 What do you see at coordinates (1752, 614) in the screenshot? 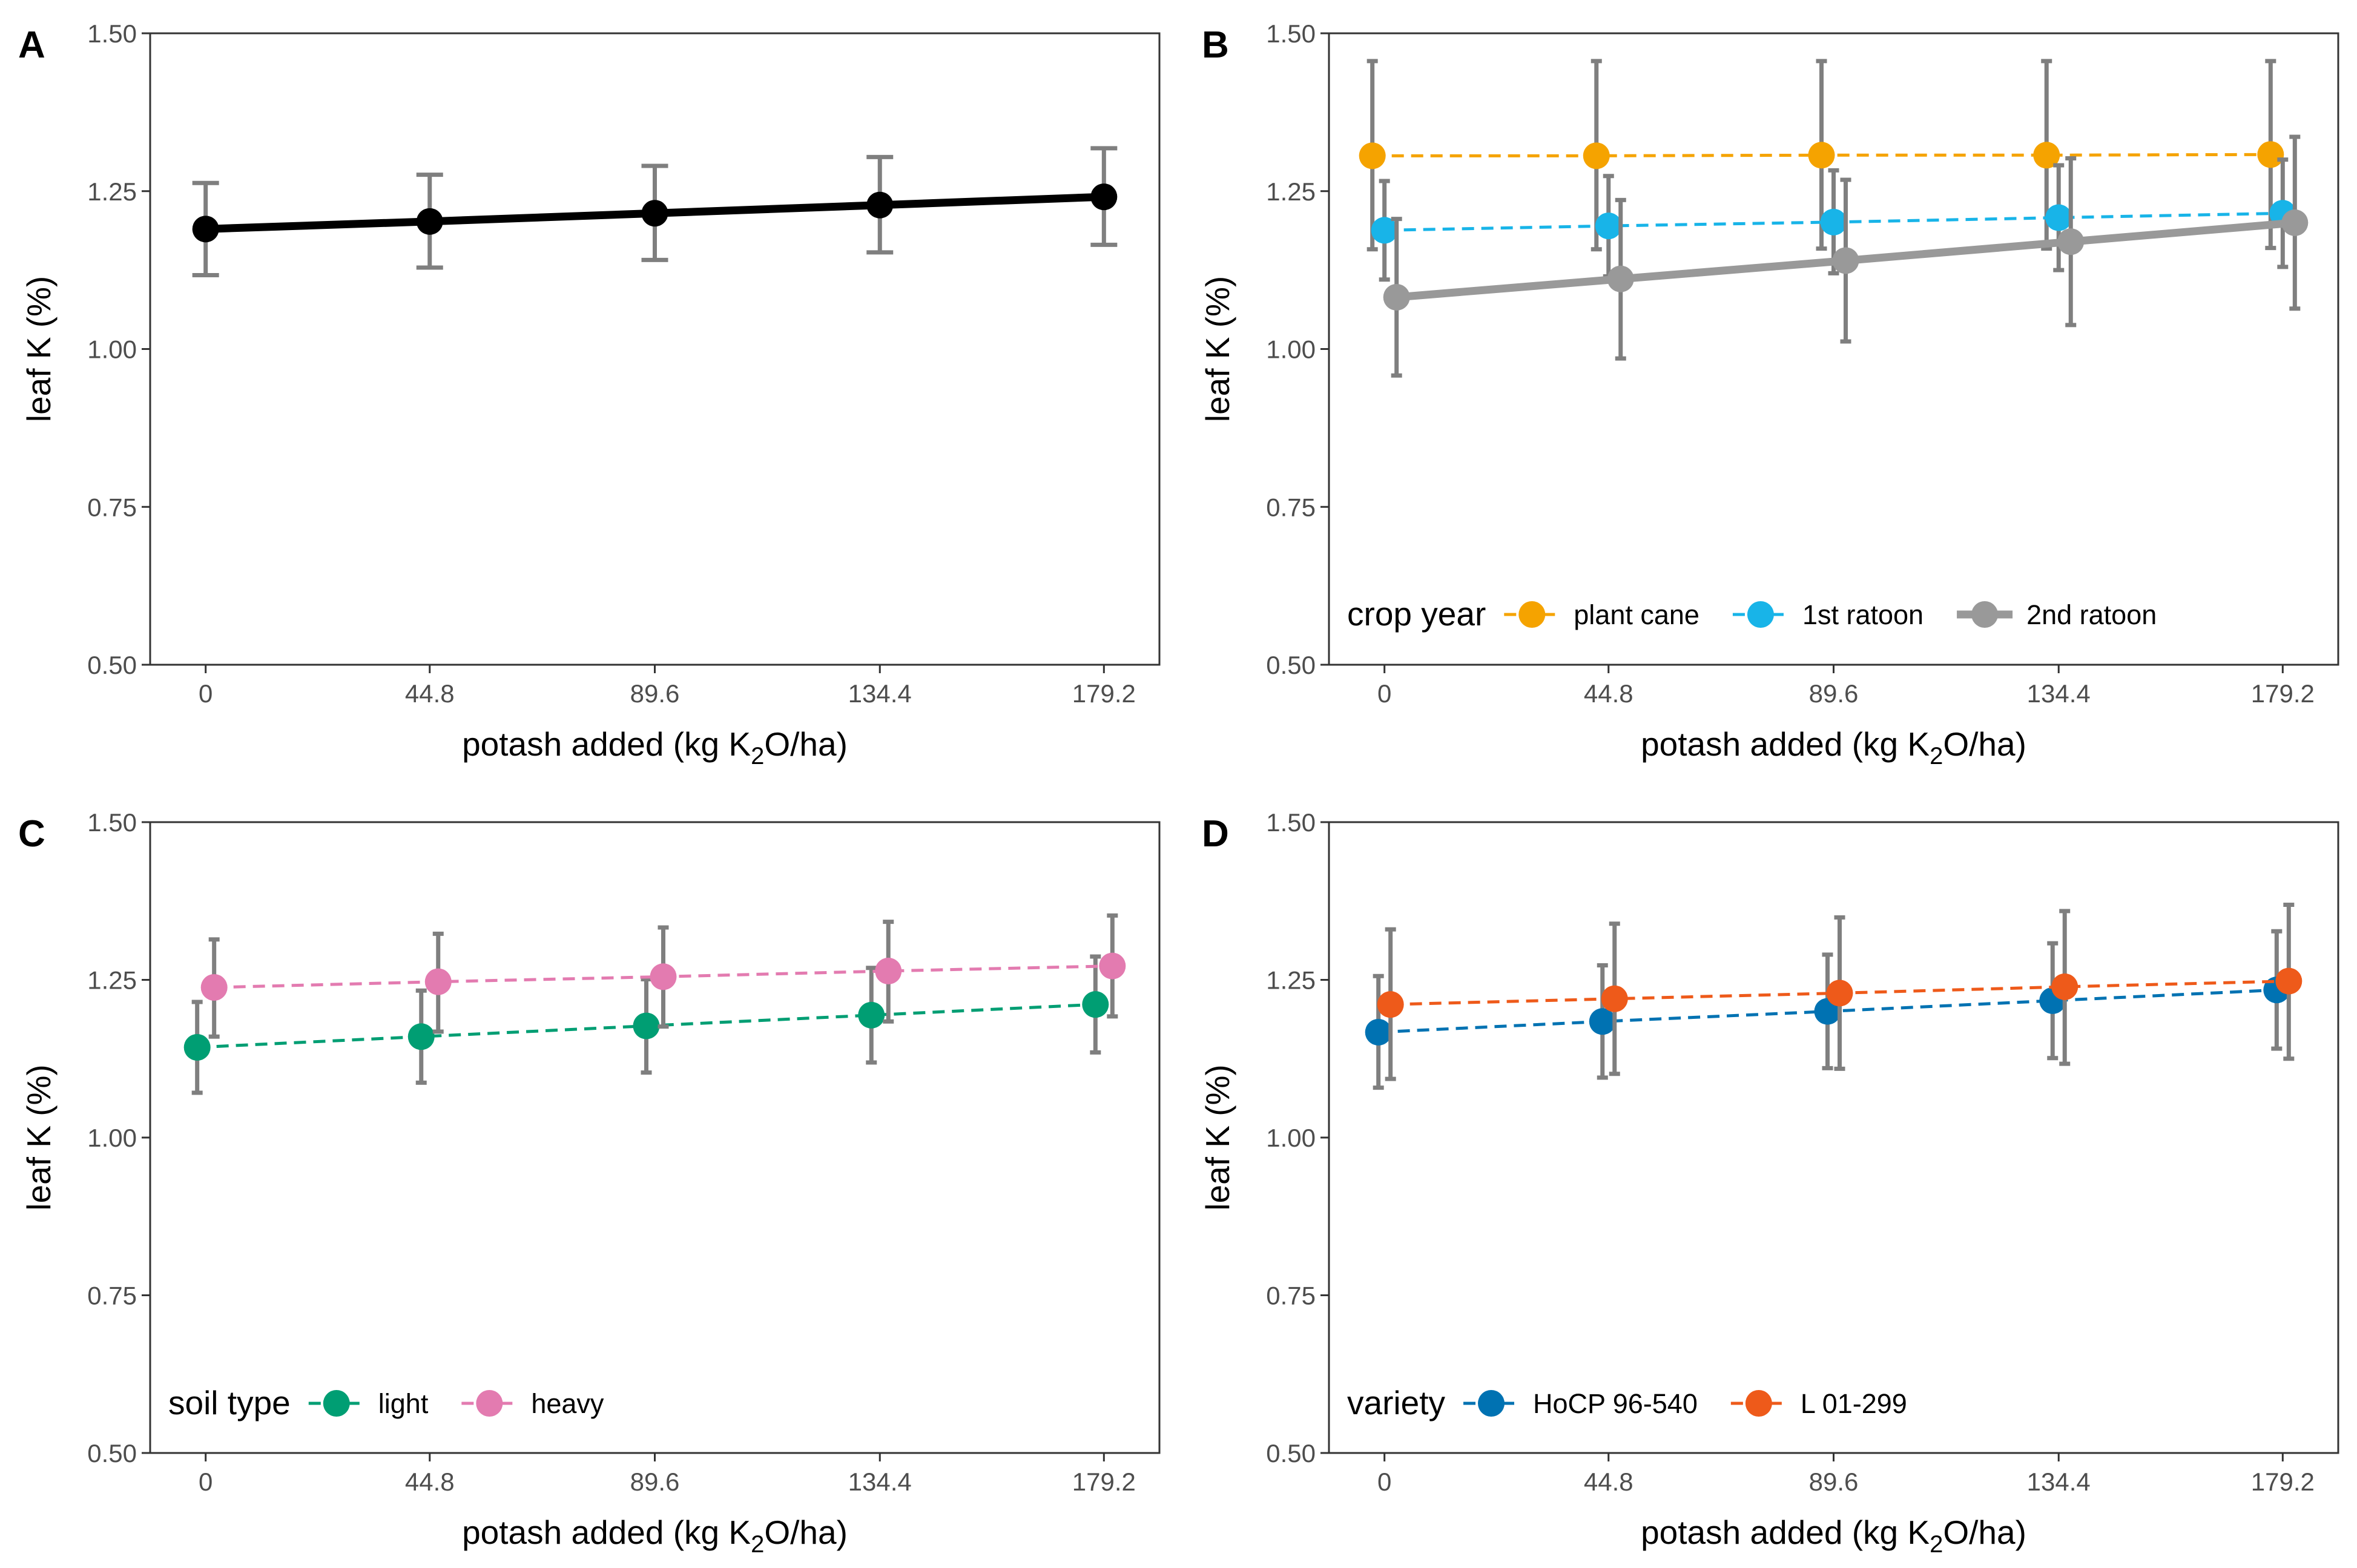
I see `legend: crop year plant cane 1st ratoon 2nd ratoon` at bounding box center [1752, 614].